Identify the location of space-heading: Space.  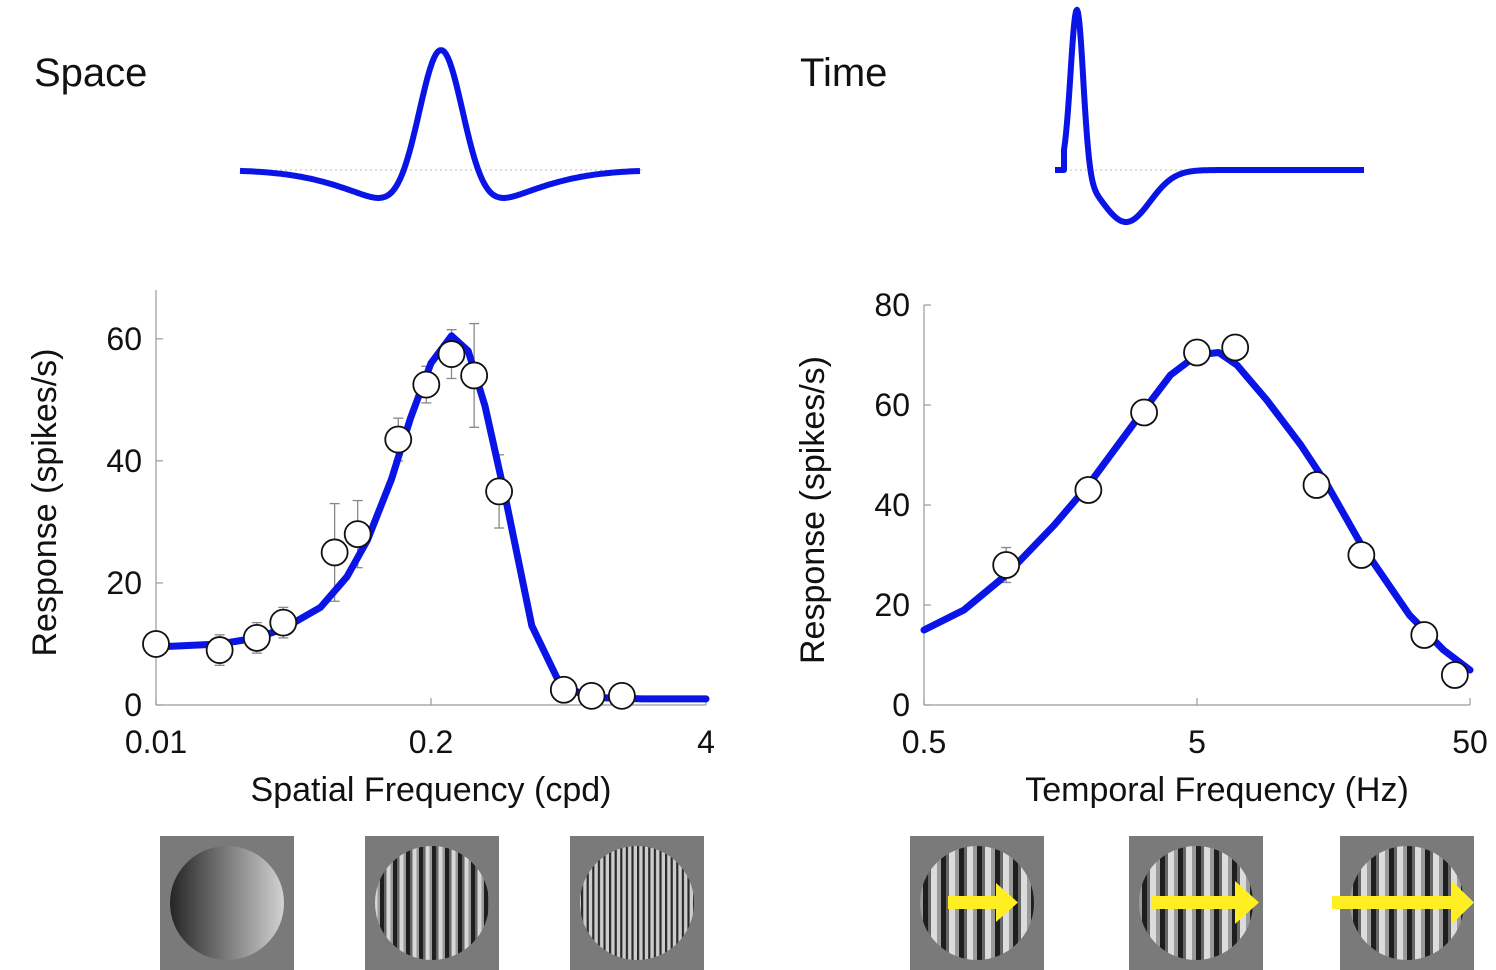
(90, 73).